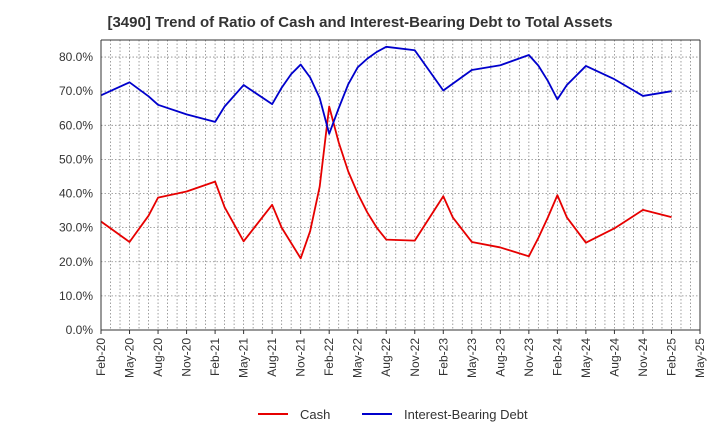  I want to click on x-tick-label: Aug-20, so click(158, 357).